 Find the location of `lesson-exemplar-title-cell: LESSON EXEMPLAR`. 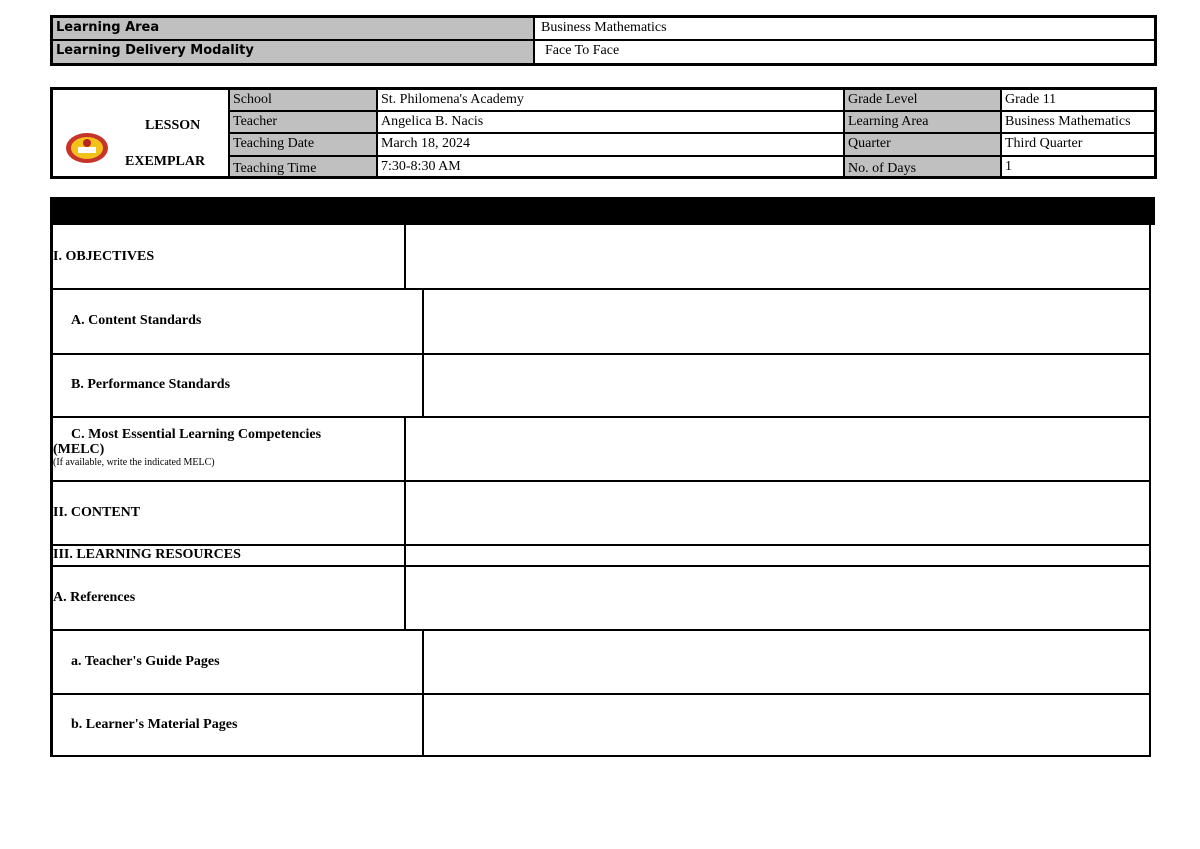

lesson-exemplar-title-cell: LESSON EXEMPLAR is located at coordinates (140, 133).